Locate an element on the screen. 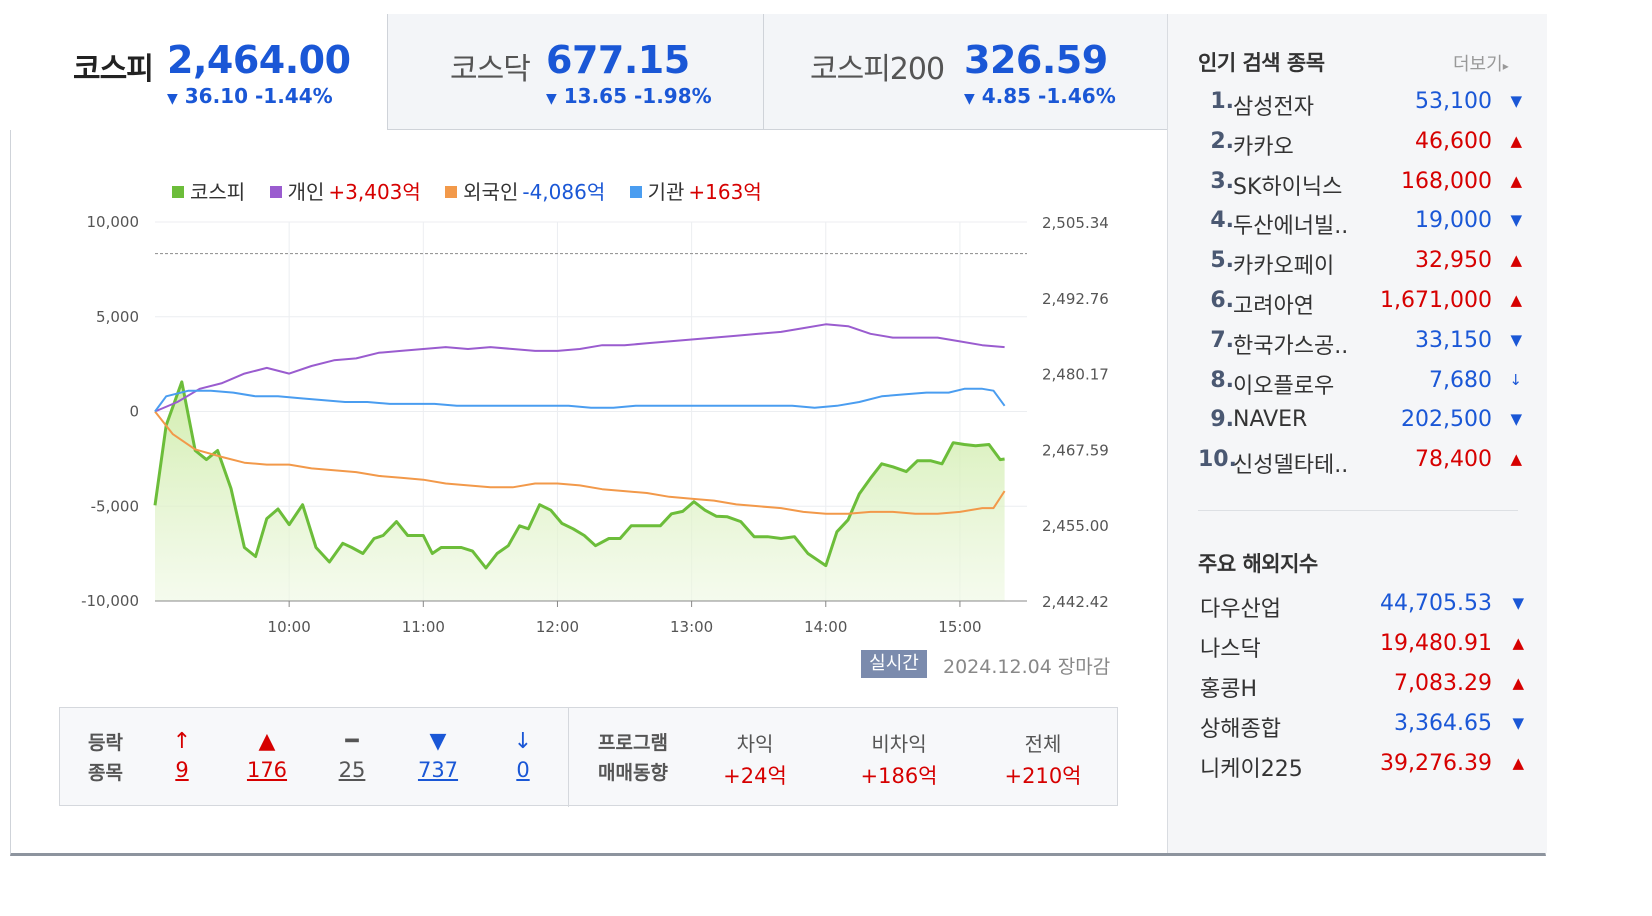  stock-price: 202,500 is located at coordinates (1446, 420).